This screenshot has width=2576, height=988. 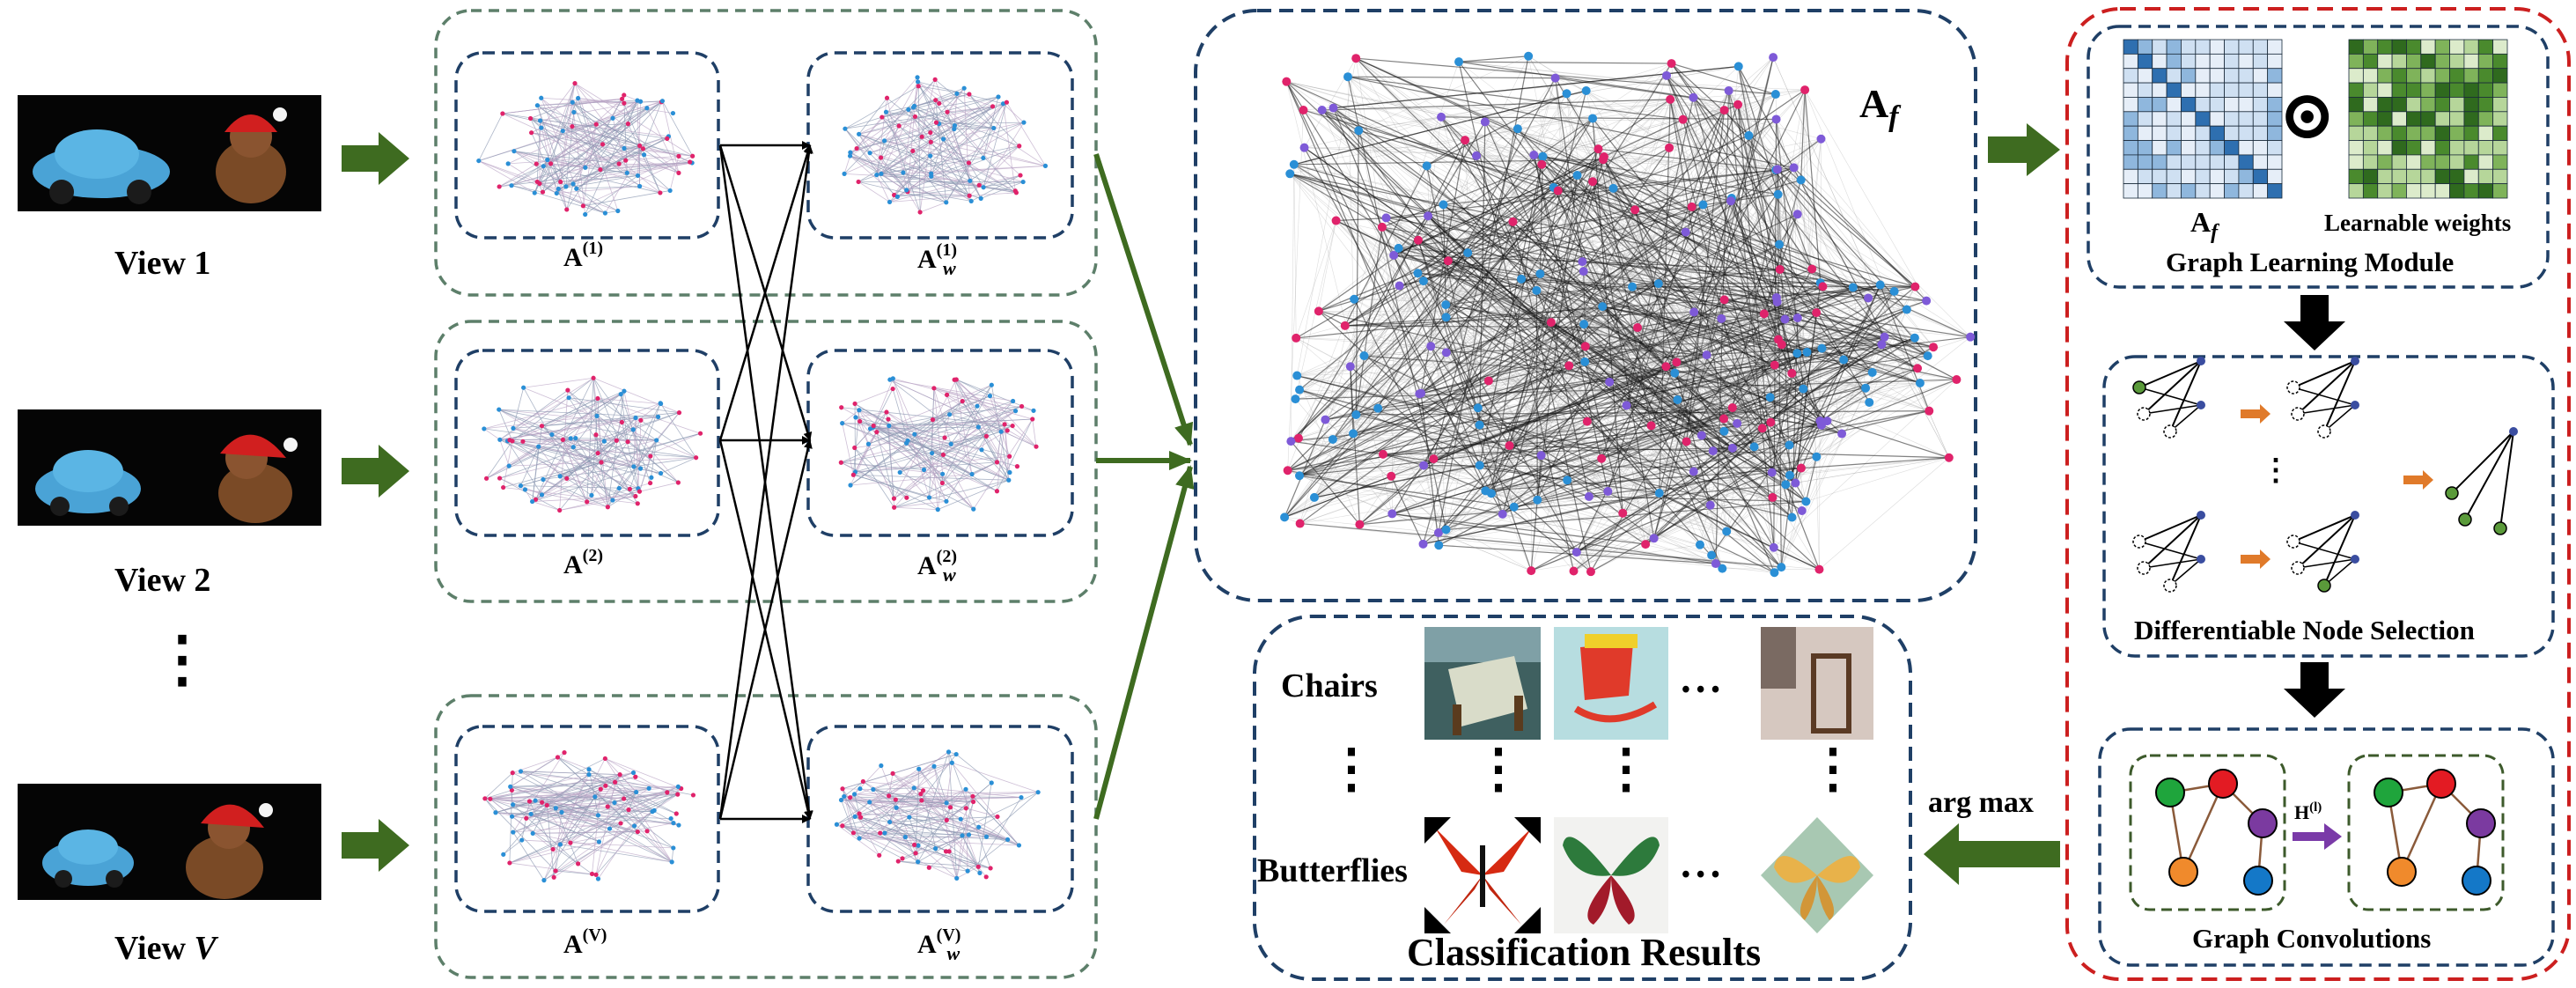 I want to click on selection-result-graph, so click(x=2481, y=481).